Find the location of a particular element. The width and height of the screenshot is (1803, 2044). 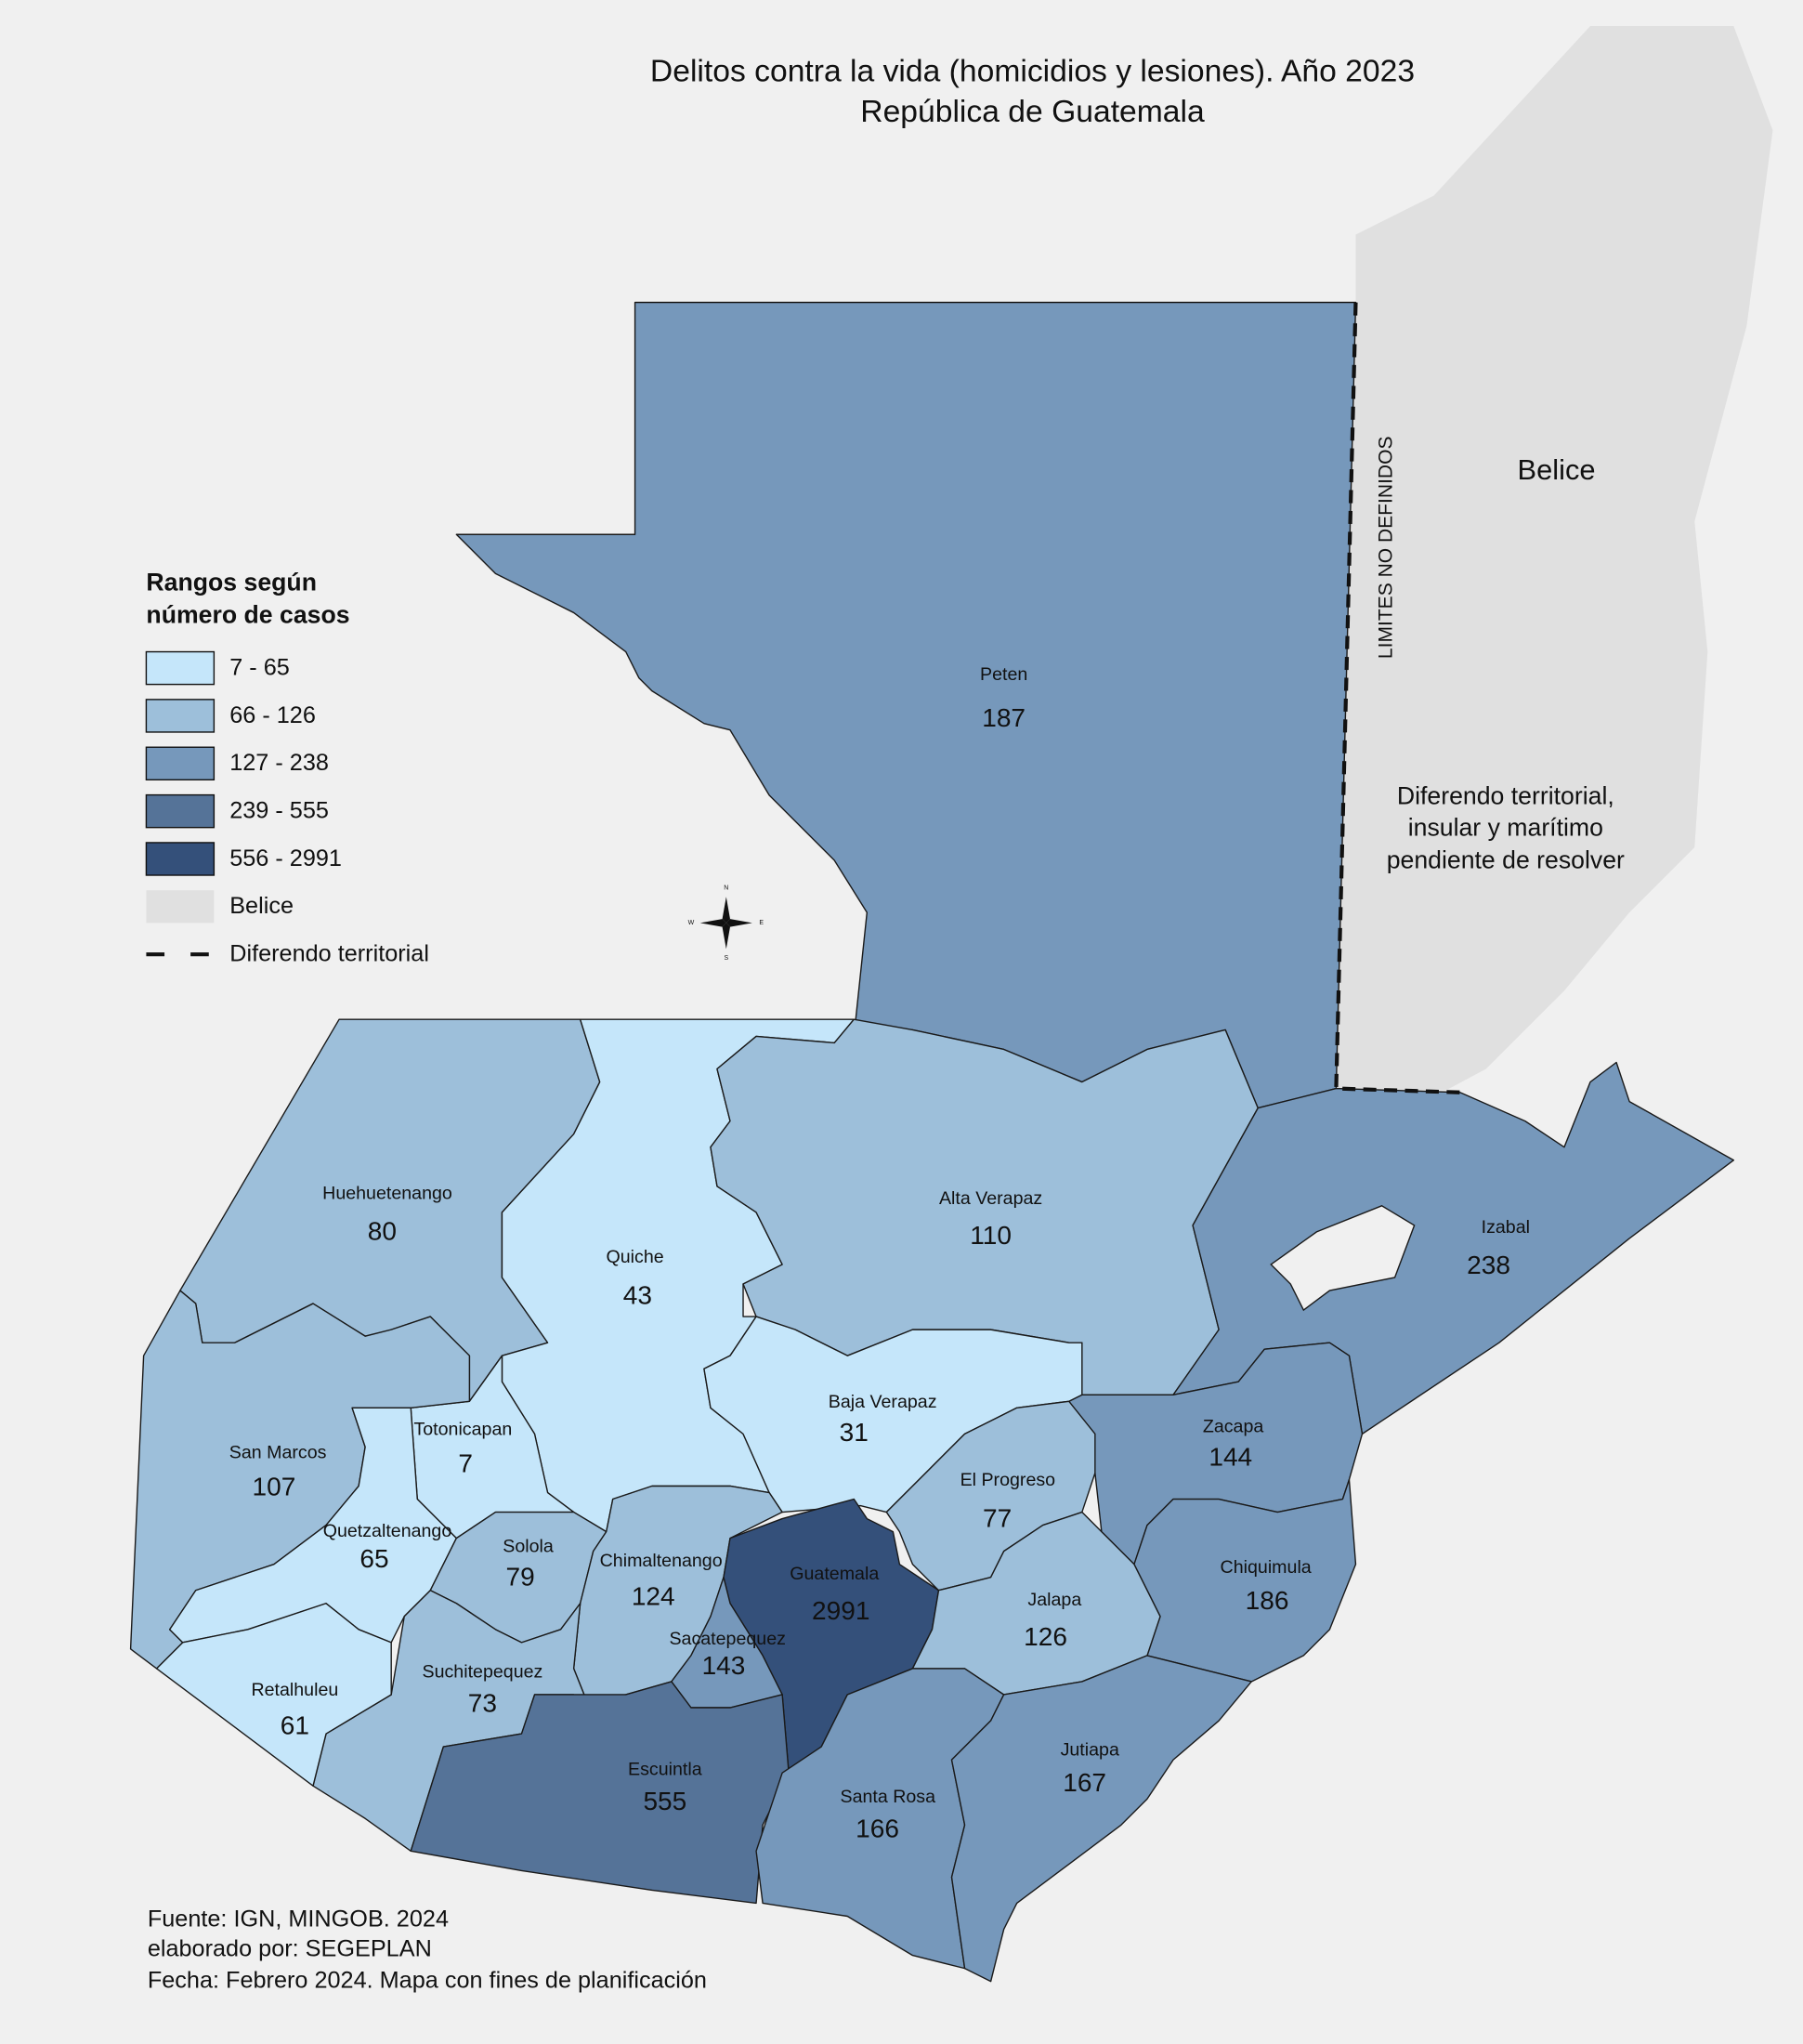

department-name: Jalapa is located at coordinates (1054, 1600).